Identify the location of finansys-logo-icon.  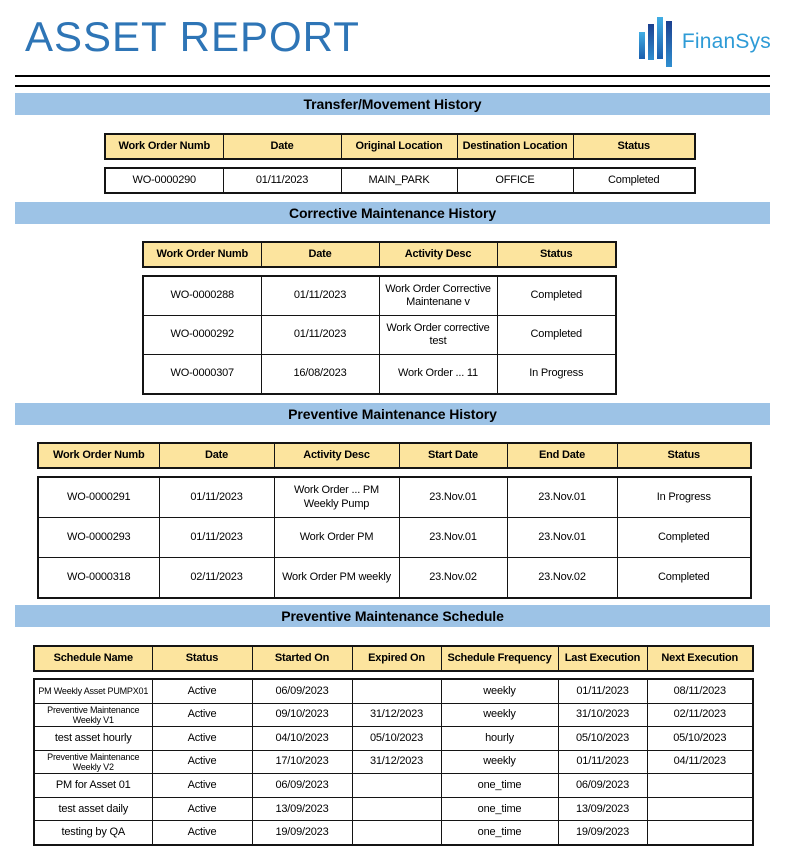
(656, 42).